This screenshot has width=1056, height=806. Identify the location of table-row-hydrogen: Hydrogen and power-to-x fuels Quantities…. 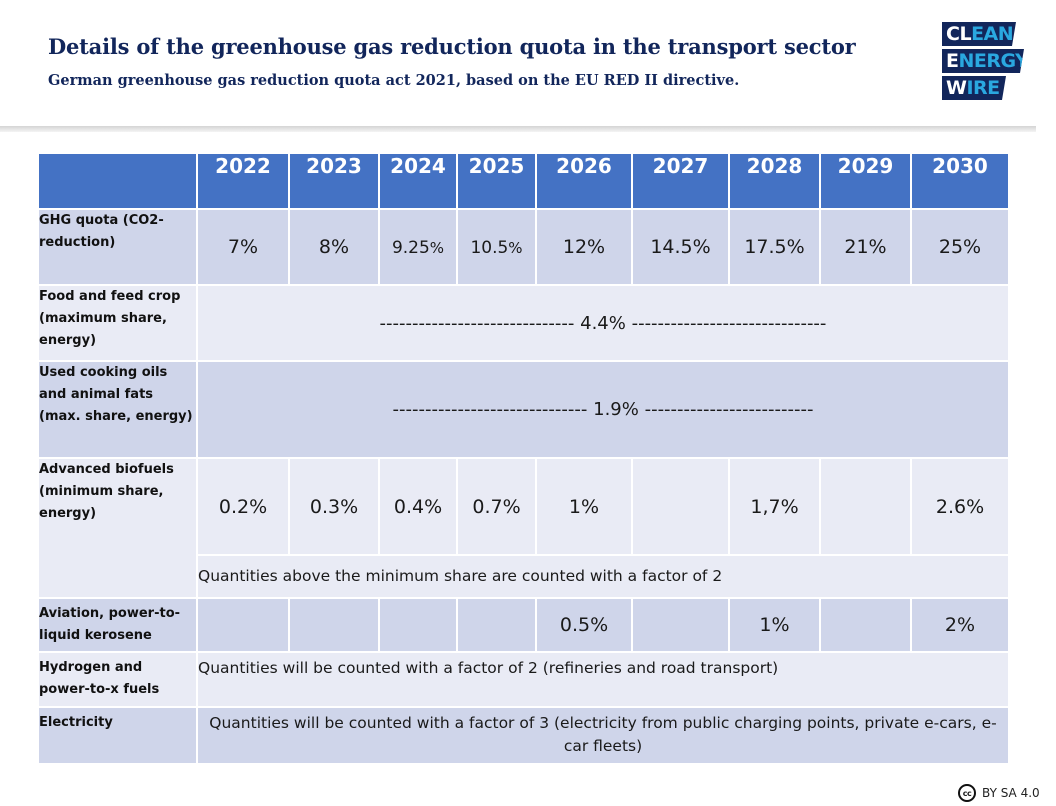
(523, 679).